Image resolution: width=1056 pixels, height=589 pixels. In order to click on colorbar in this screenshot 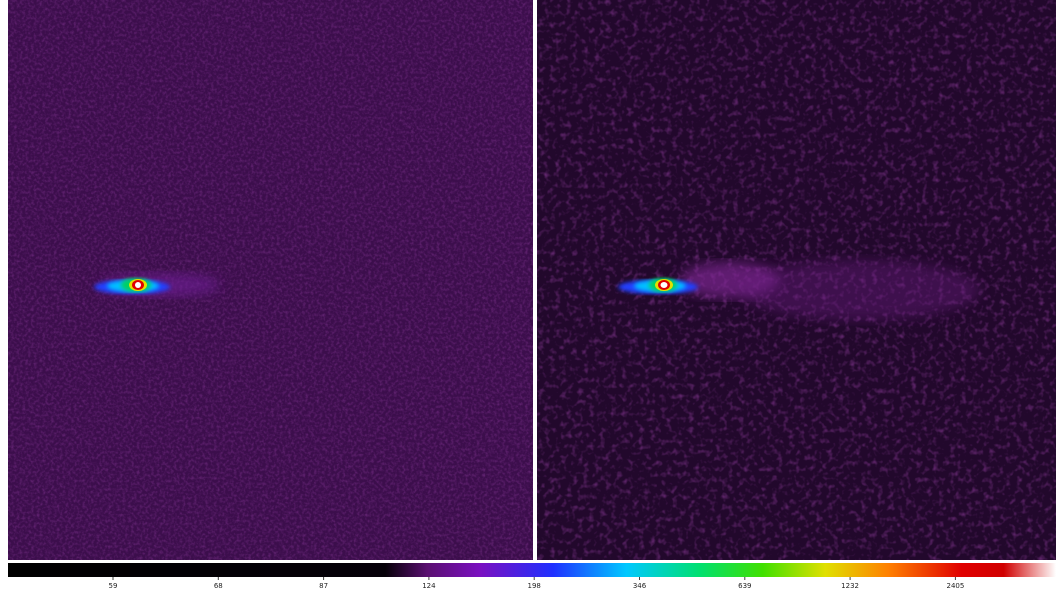, I will do `click(532, 570)`.